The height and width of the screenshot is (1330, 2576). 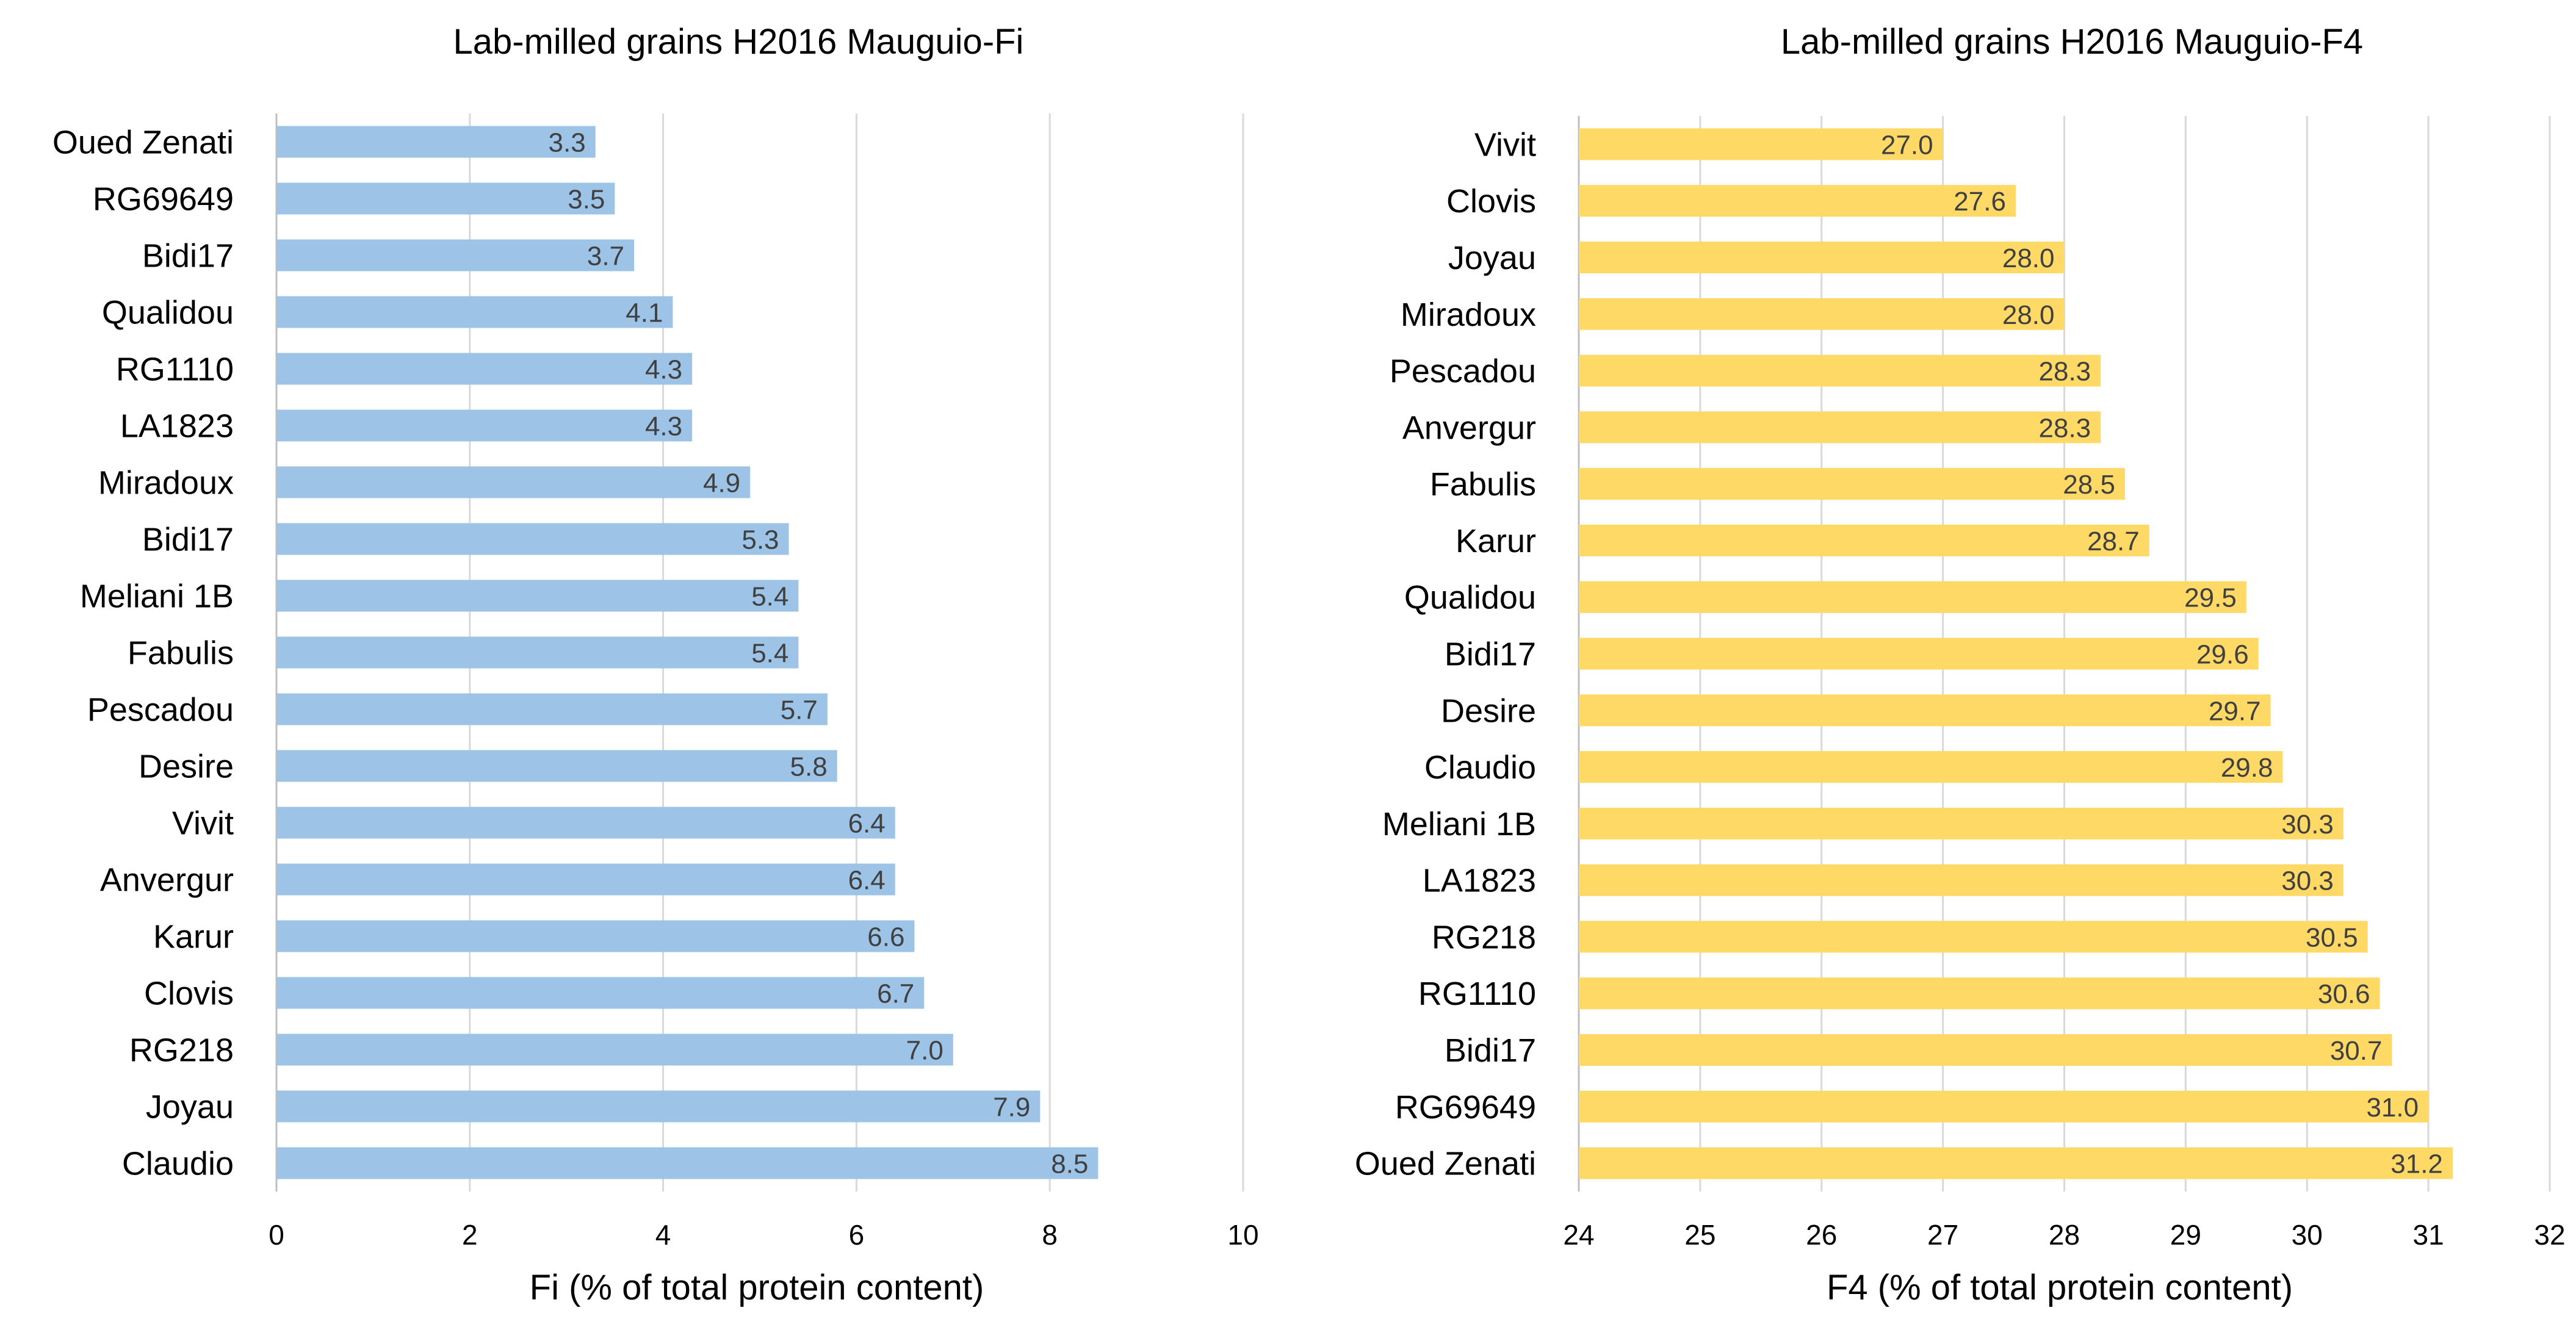 What do you see at coordinates (1505, 144) in the screenshot?
I see `f4-category-label: Vivit` at bounding box center [1505, 144].